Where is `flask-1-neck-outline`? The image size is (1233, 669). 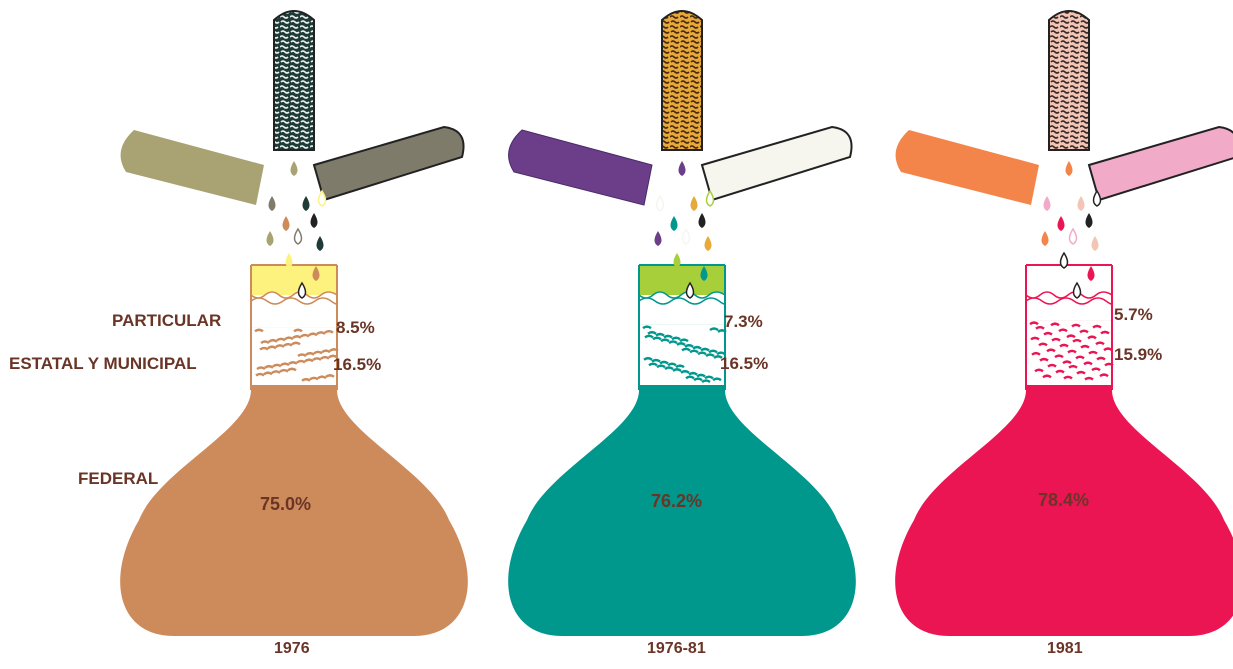
flask-1-neck-outline is located at coordinates (294, 327).